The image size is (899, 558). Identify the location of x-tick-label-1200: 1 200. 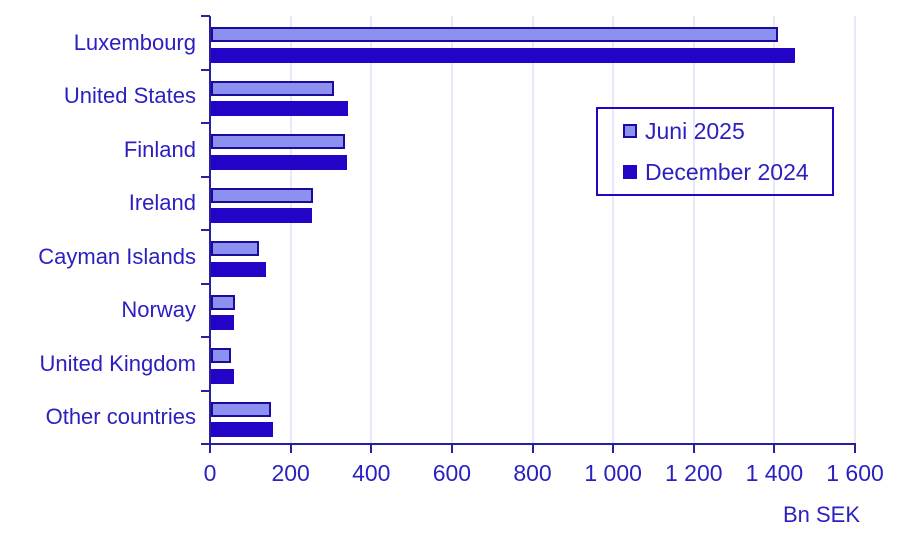
(693, 473).